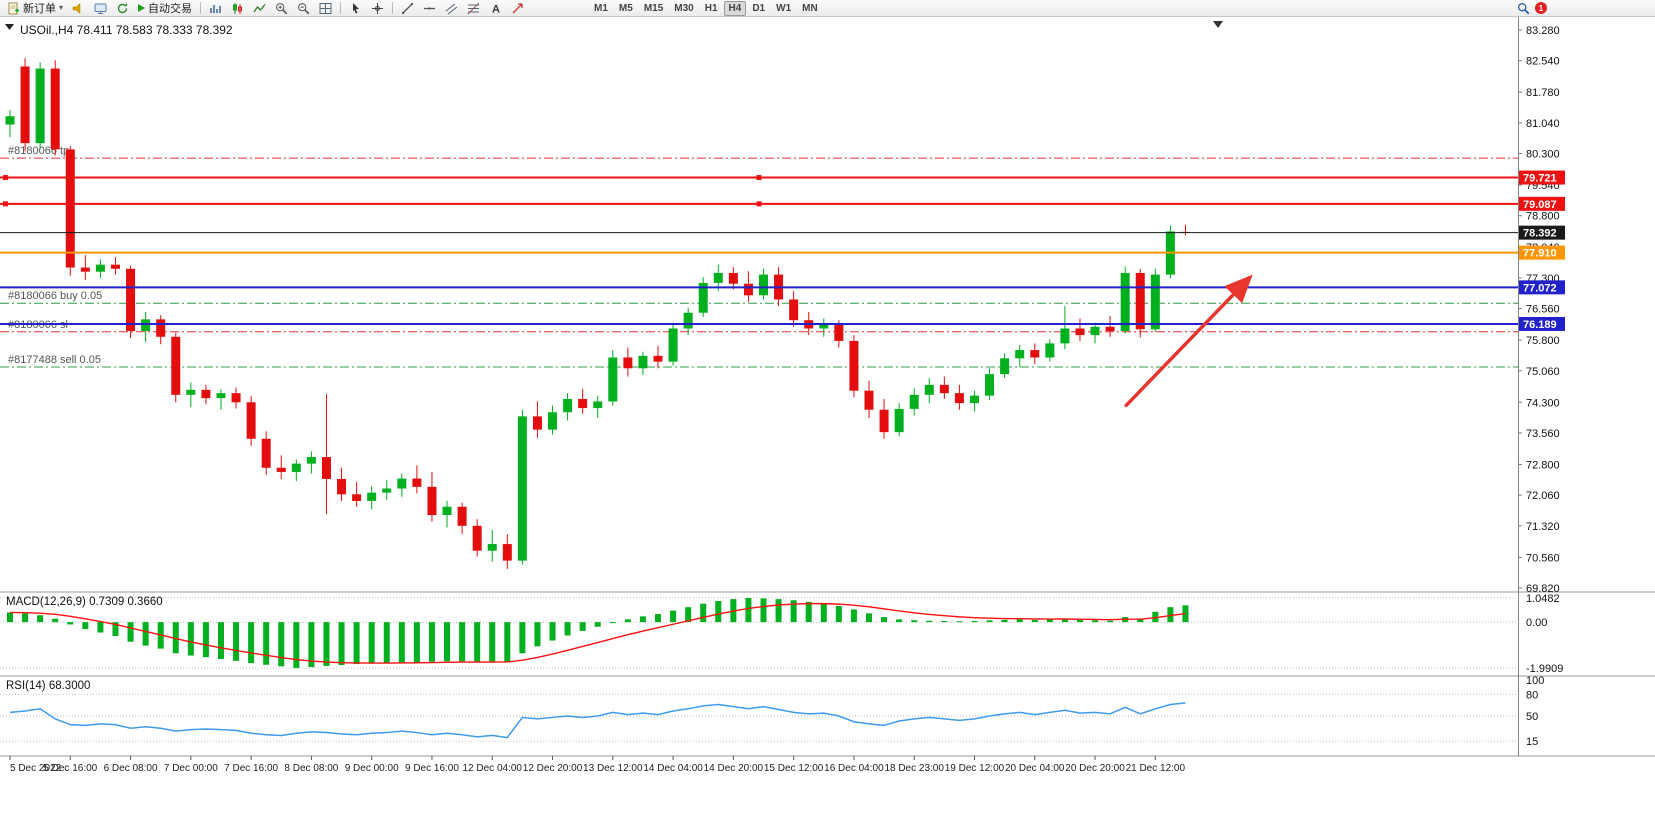 The width and height of the screenshot is (1655, 820). I want to click on time-axis-label: 13 Dec 12:00, so click(613, 768).